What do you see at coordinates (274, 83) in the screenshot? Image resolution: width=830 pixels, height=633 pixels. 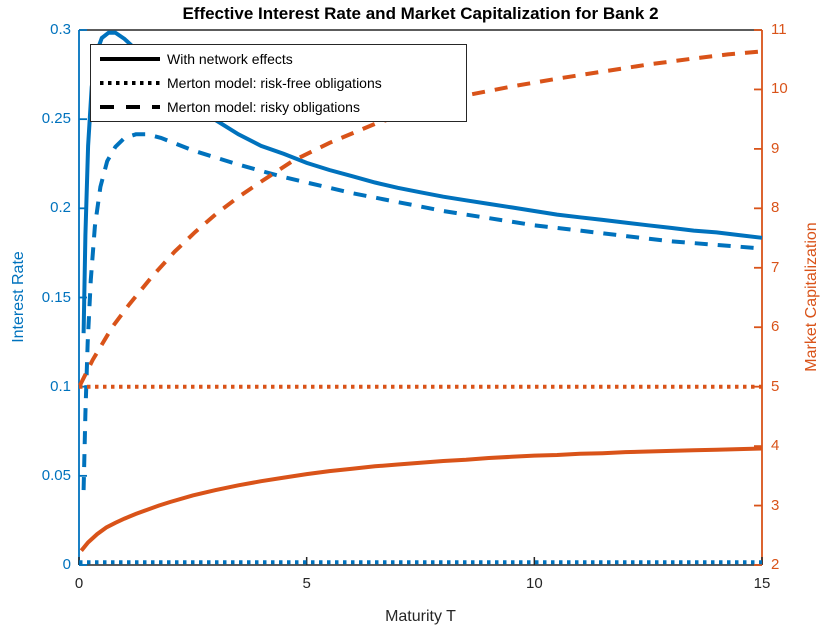 I see `legend-item-label: Merton model: risk-free obligations` at bounding box center [274, 83].